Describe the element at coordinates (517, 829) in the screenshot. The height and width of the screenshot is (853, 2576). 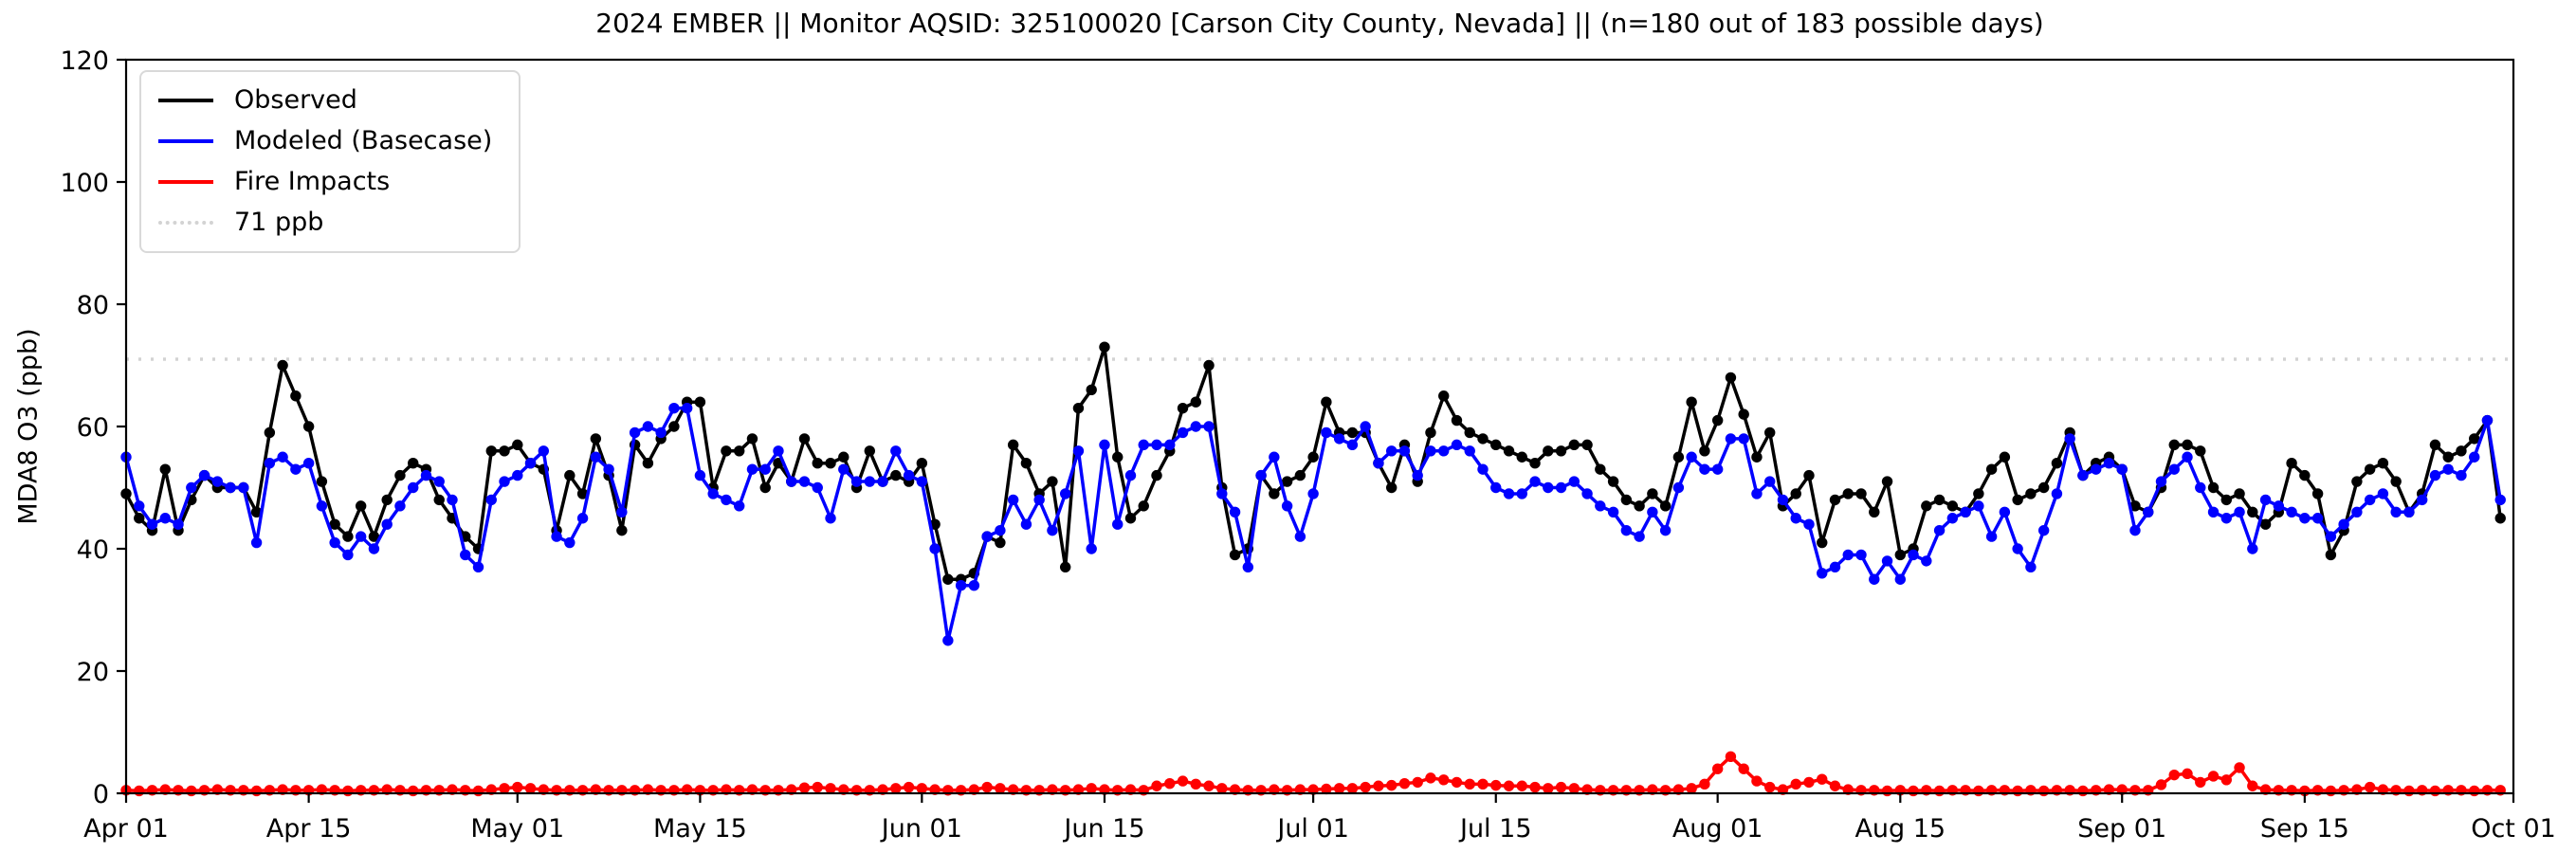
I see `x-tick-label: May 01` at that location.